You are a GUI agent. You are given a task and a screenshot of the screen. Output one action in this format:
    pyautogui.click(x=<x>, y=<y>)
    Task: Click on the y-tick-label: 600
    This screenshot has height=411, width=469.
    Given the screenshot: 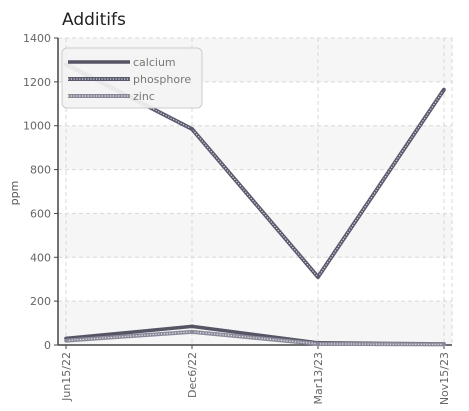 What is the action you would take?
    pyautogui.click(x=40, y=213)
    